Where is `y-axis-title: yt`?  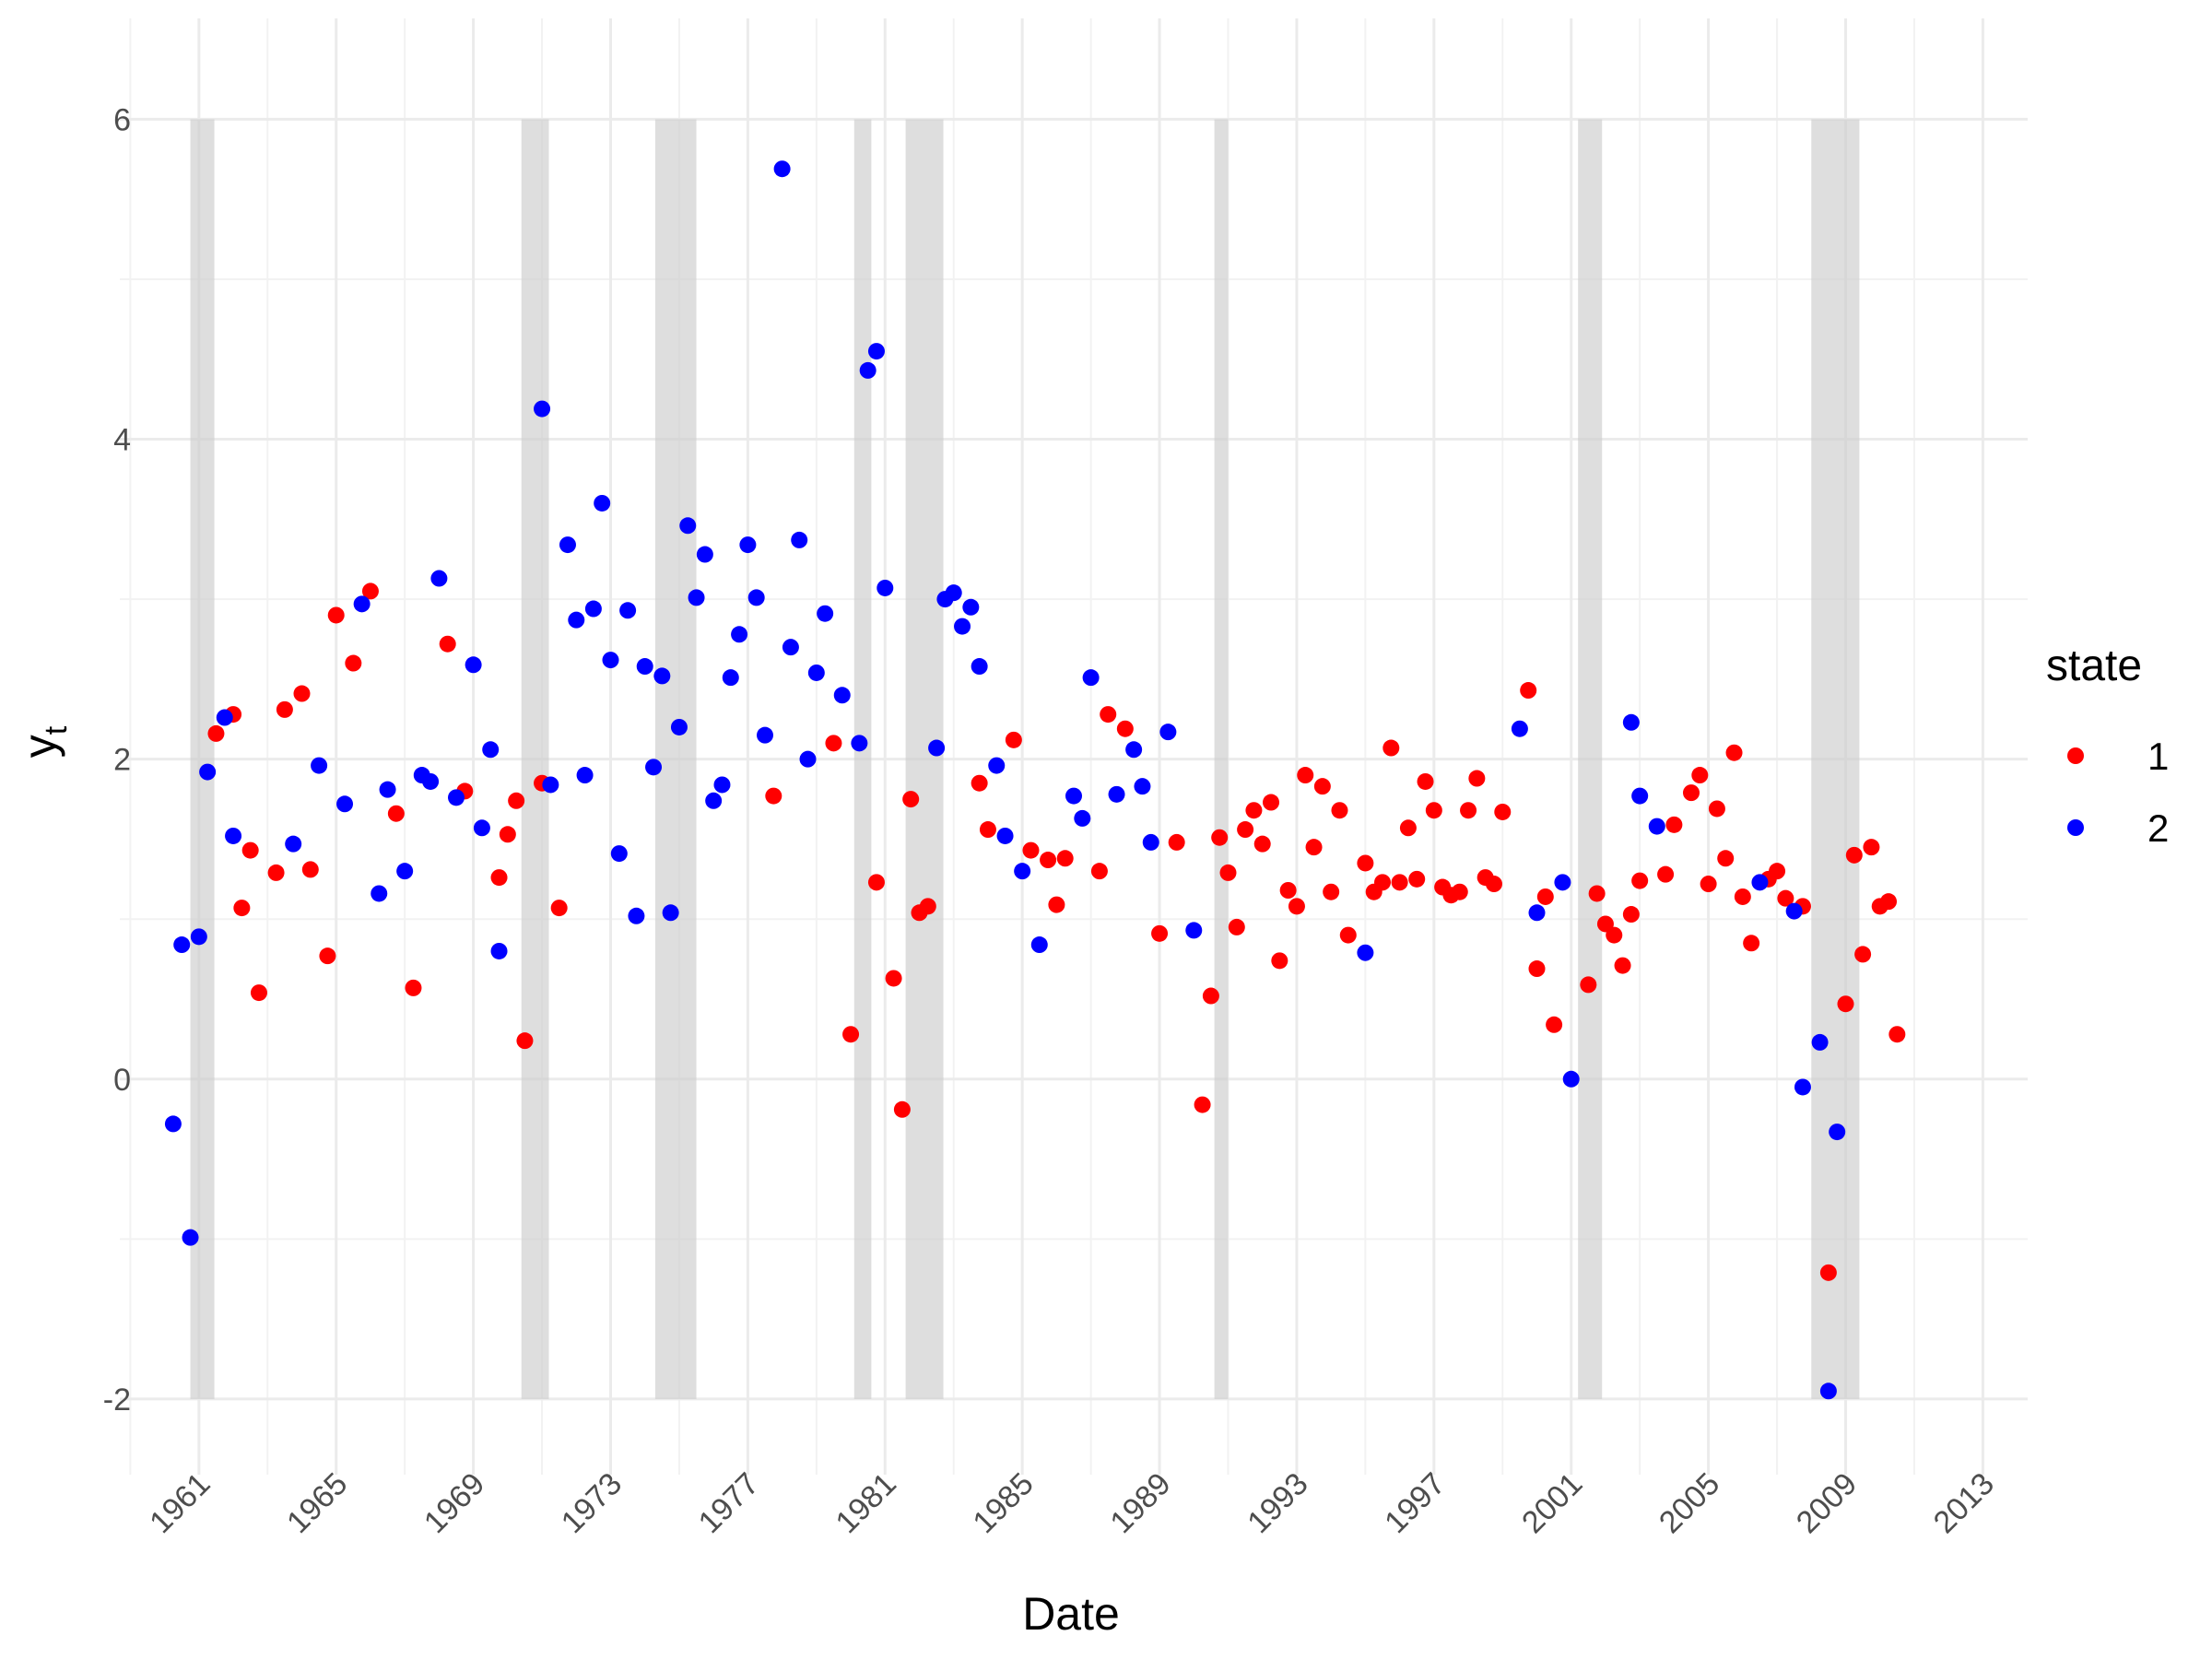
y-axis-title: yt is located at coordinates (44, 741).